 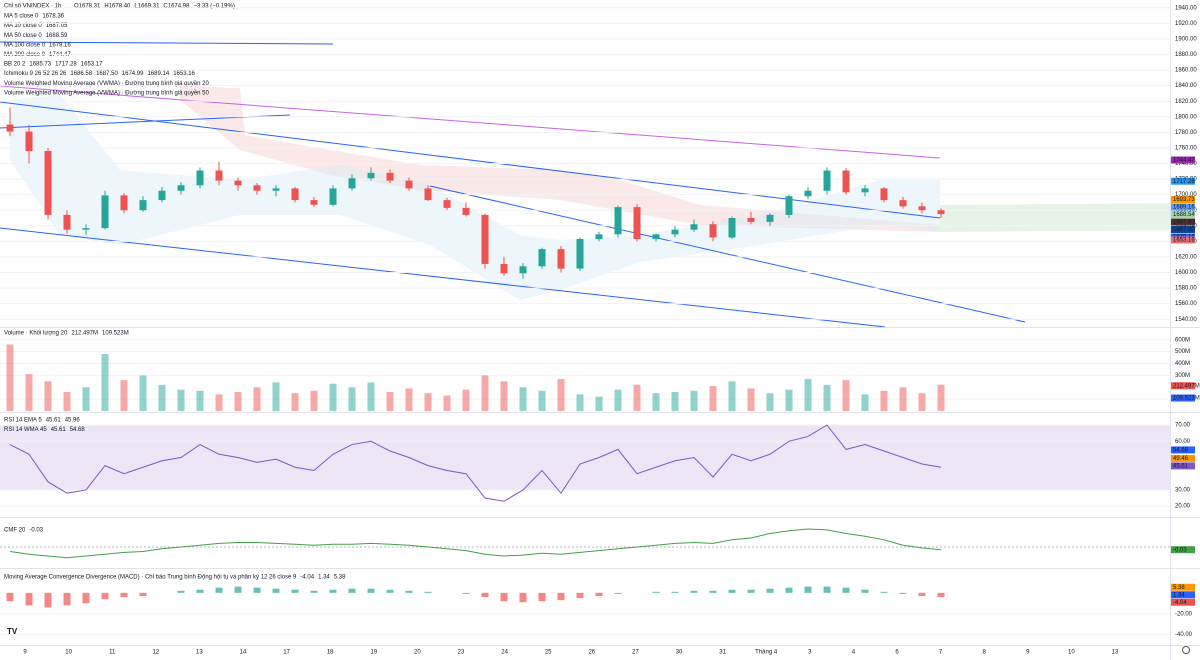 I want to click on y-tick-label: 1820.00, so click(x=1186, y=102).